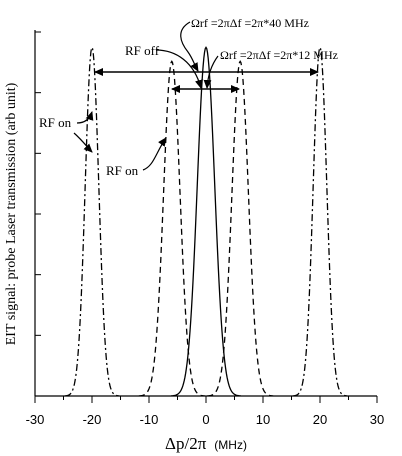 Image resolution: width=402 pixels, height=456 pixels. Describe the element at coordinates (179, 69) in the screenshot. I see `pointer-rf-off` at that location.